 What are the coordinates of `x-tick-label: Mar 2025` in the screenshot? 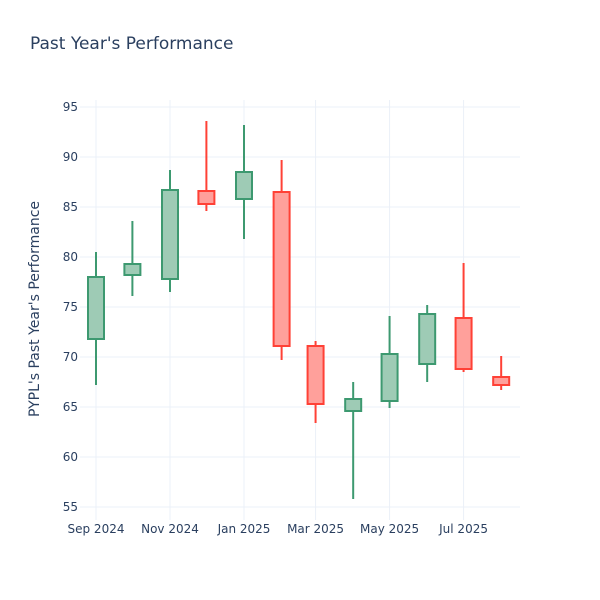 It's located at (315, 529).